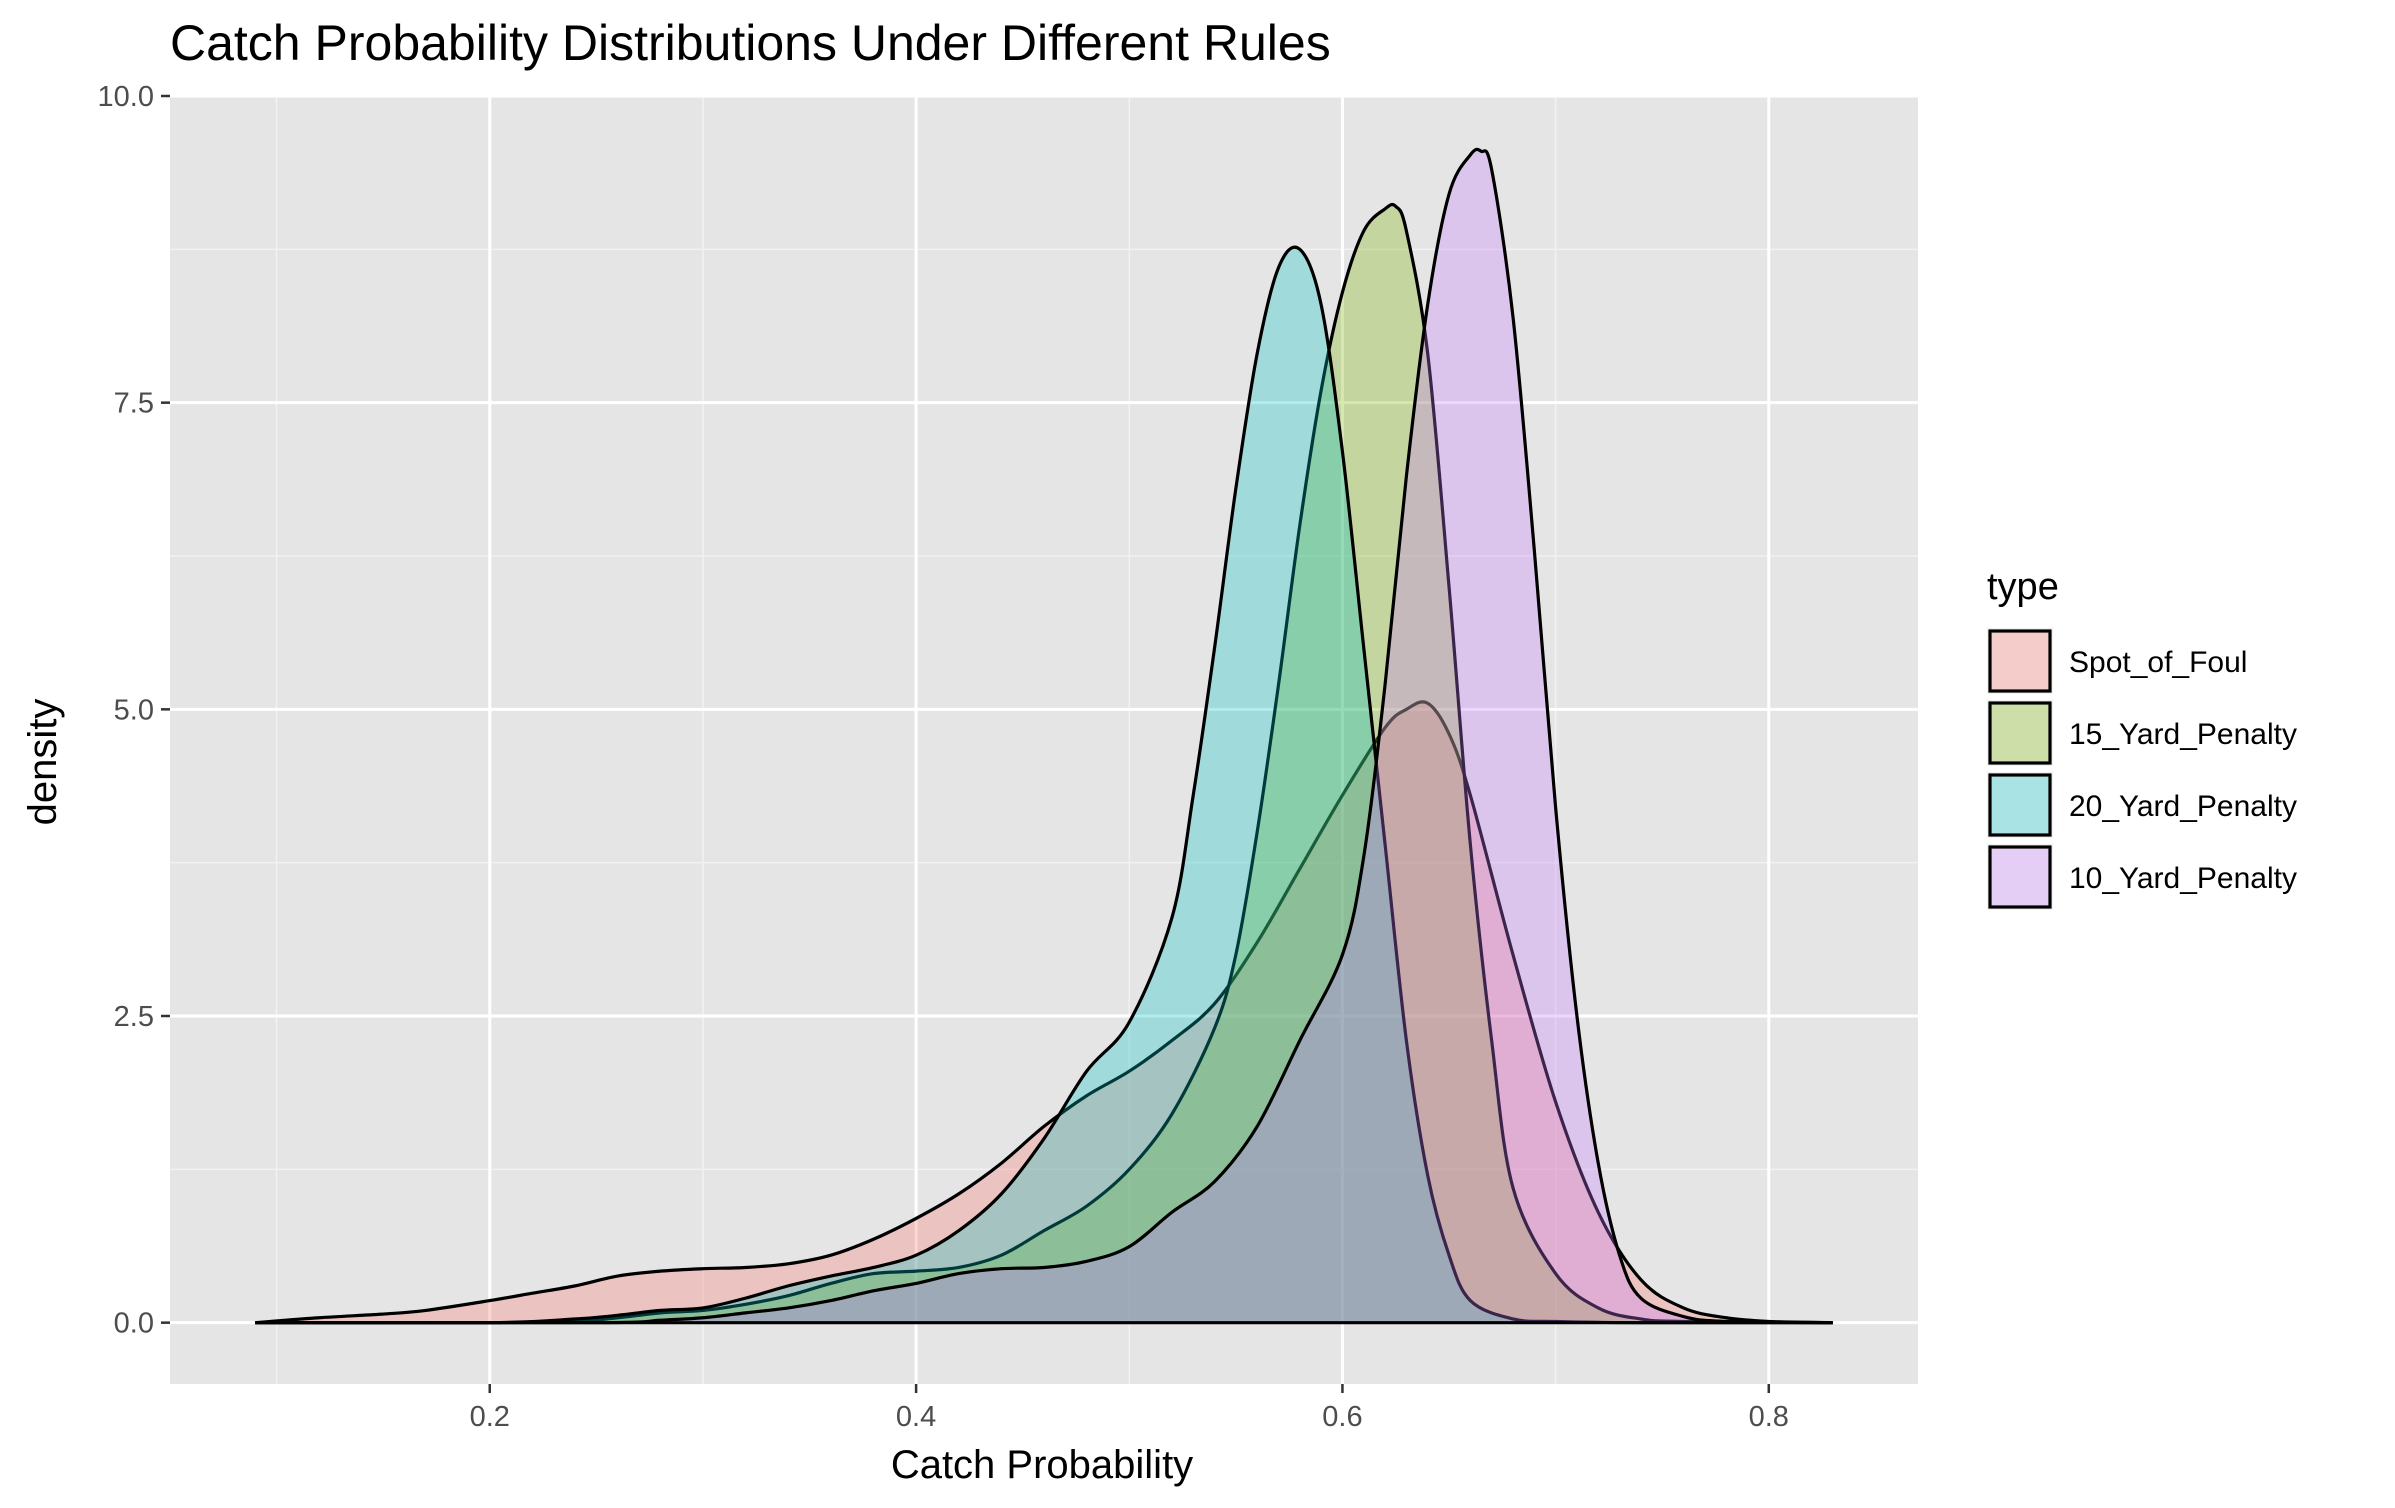 The image size is (2395, 1508). I want to click on y-tick-label: 10.0, so click(126, 97).